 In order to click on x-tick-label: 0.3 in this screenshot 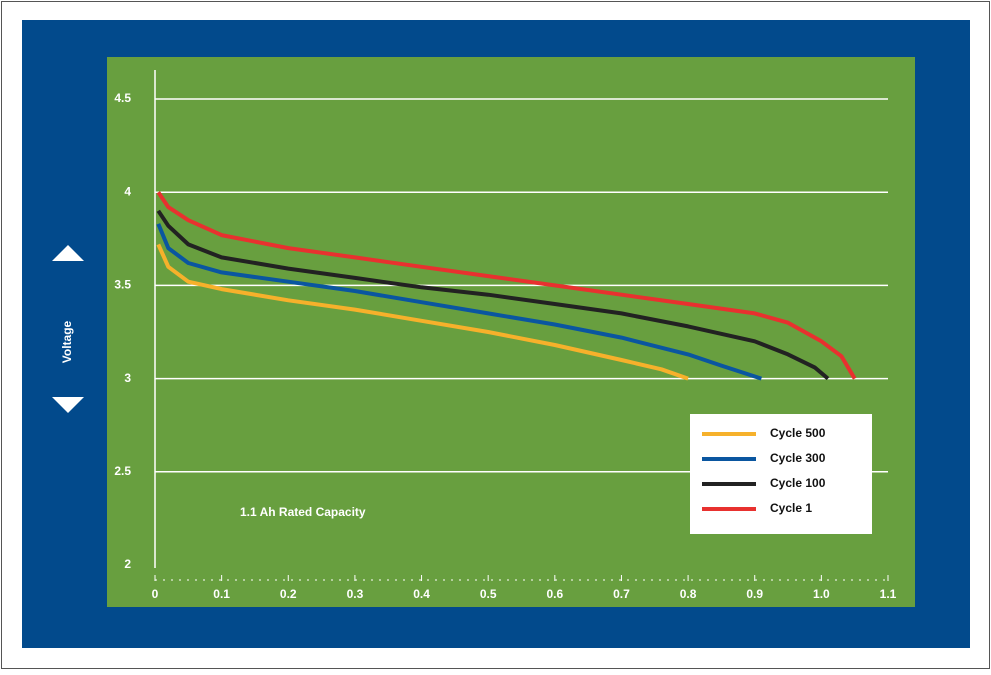, I will do `click(355, 594)`.